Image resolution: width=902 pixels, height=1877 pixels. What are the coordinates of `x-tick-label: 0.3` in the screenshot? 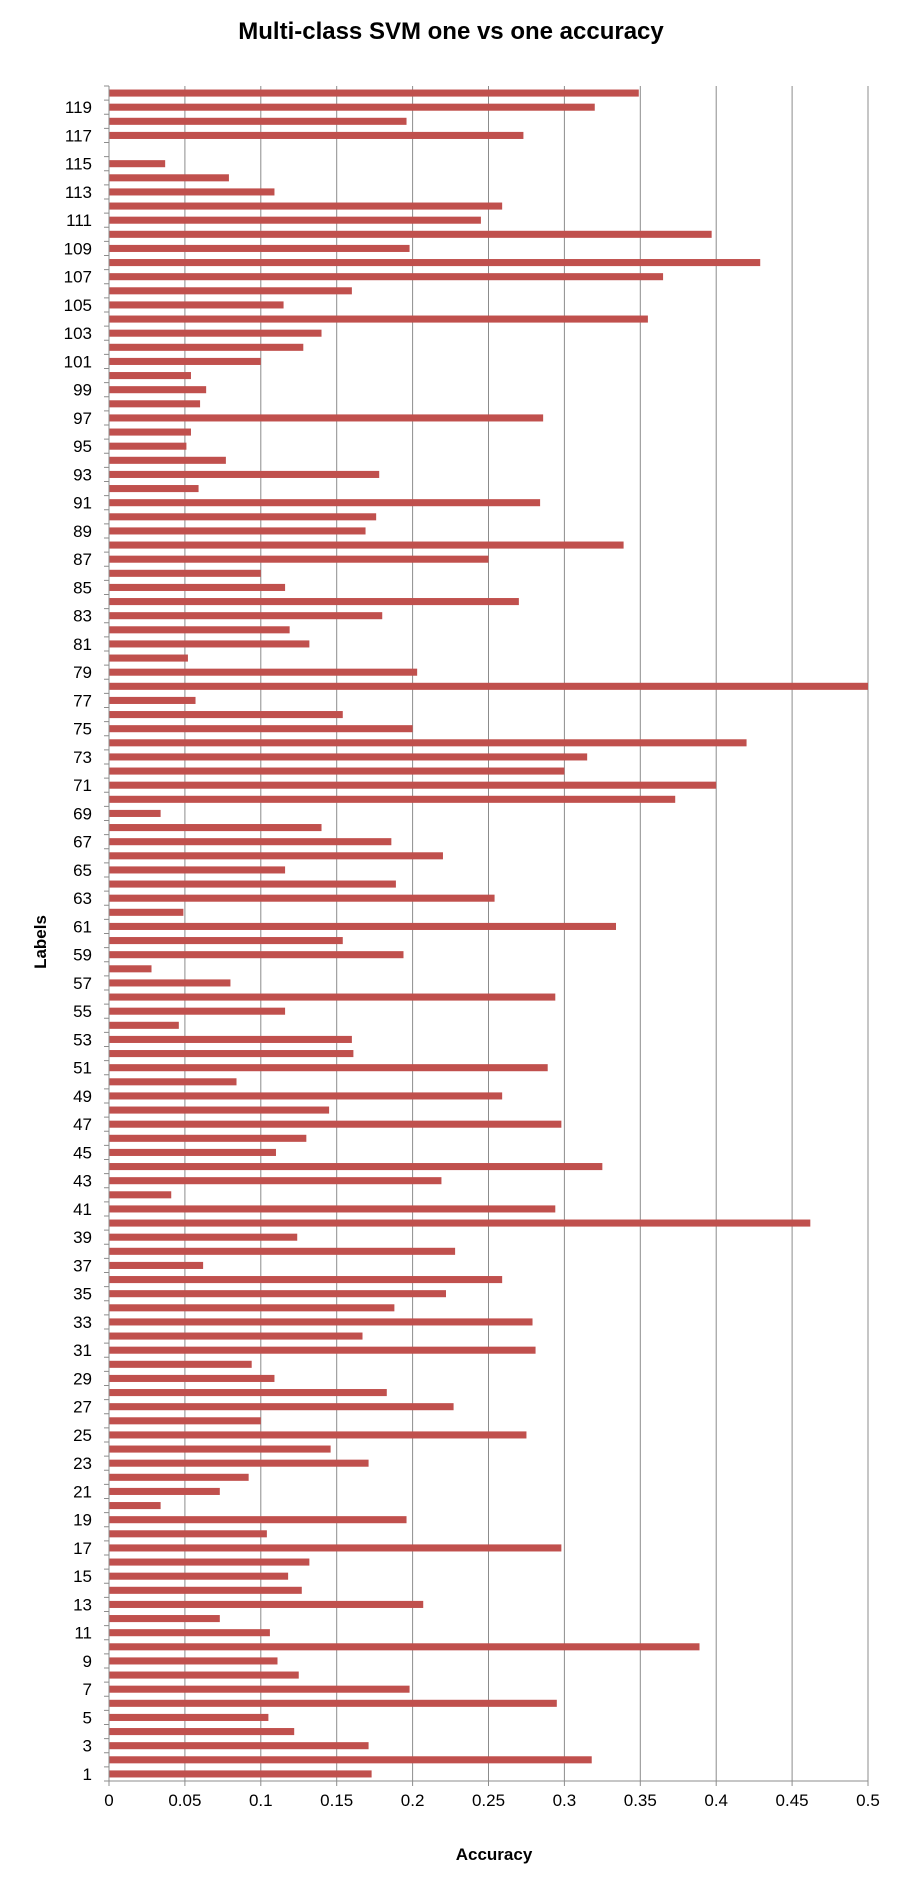 It's located at (565, 1800).